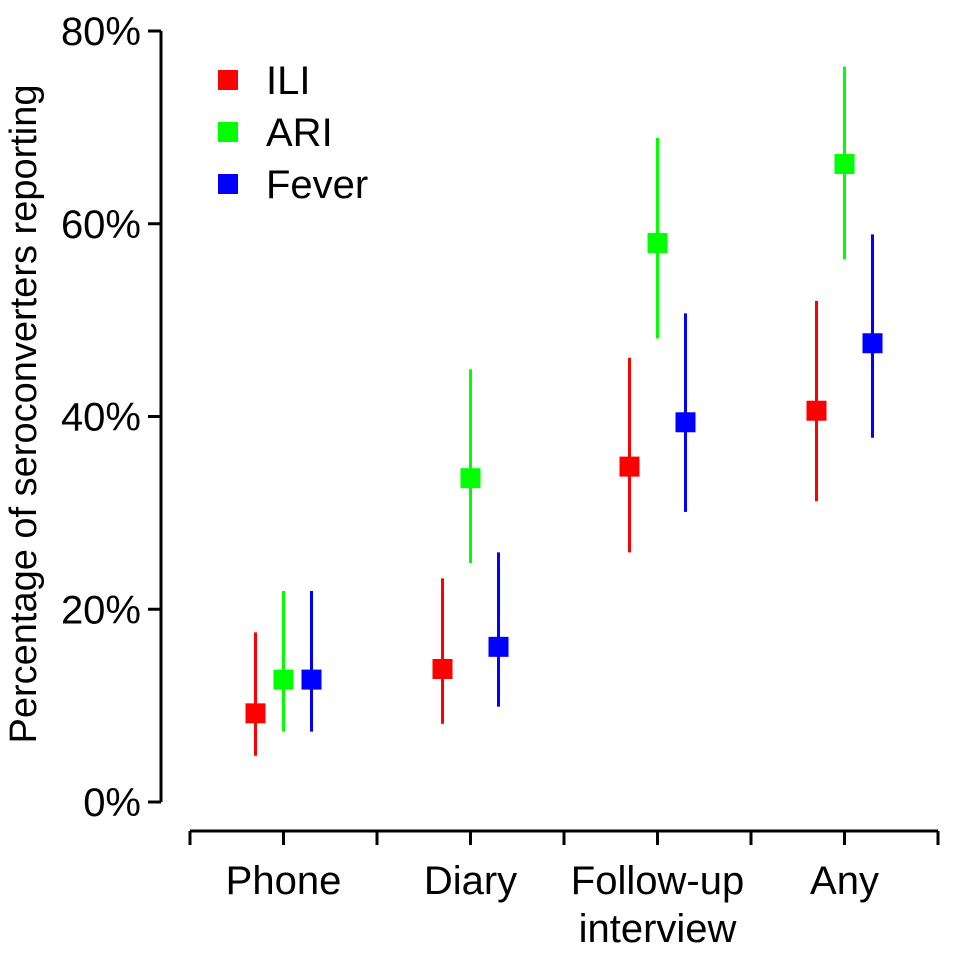  What do you see at coordinates (470, 881) in the screenshot?
I see `x-tick-label: Diary` at bounding box center [470, 881].